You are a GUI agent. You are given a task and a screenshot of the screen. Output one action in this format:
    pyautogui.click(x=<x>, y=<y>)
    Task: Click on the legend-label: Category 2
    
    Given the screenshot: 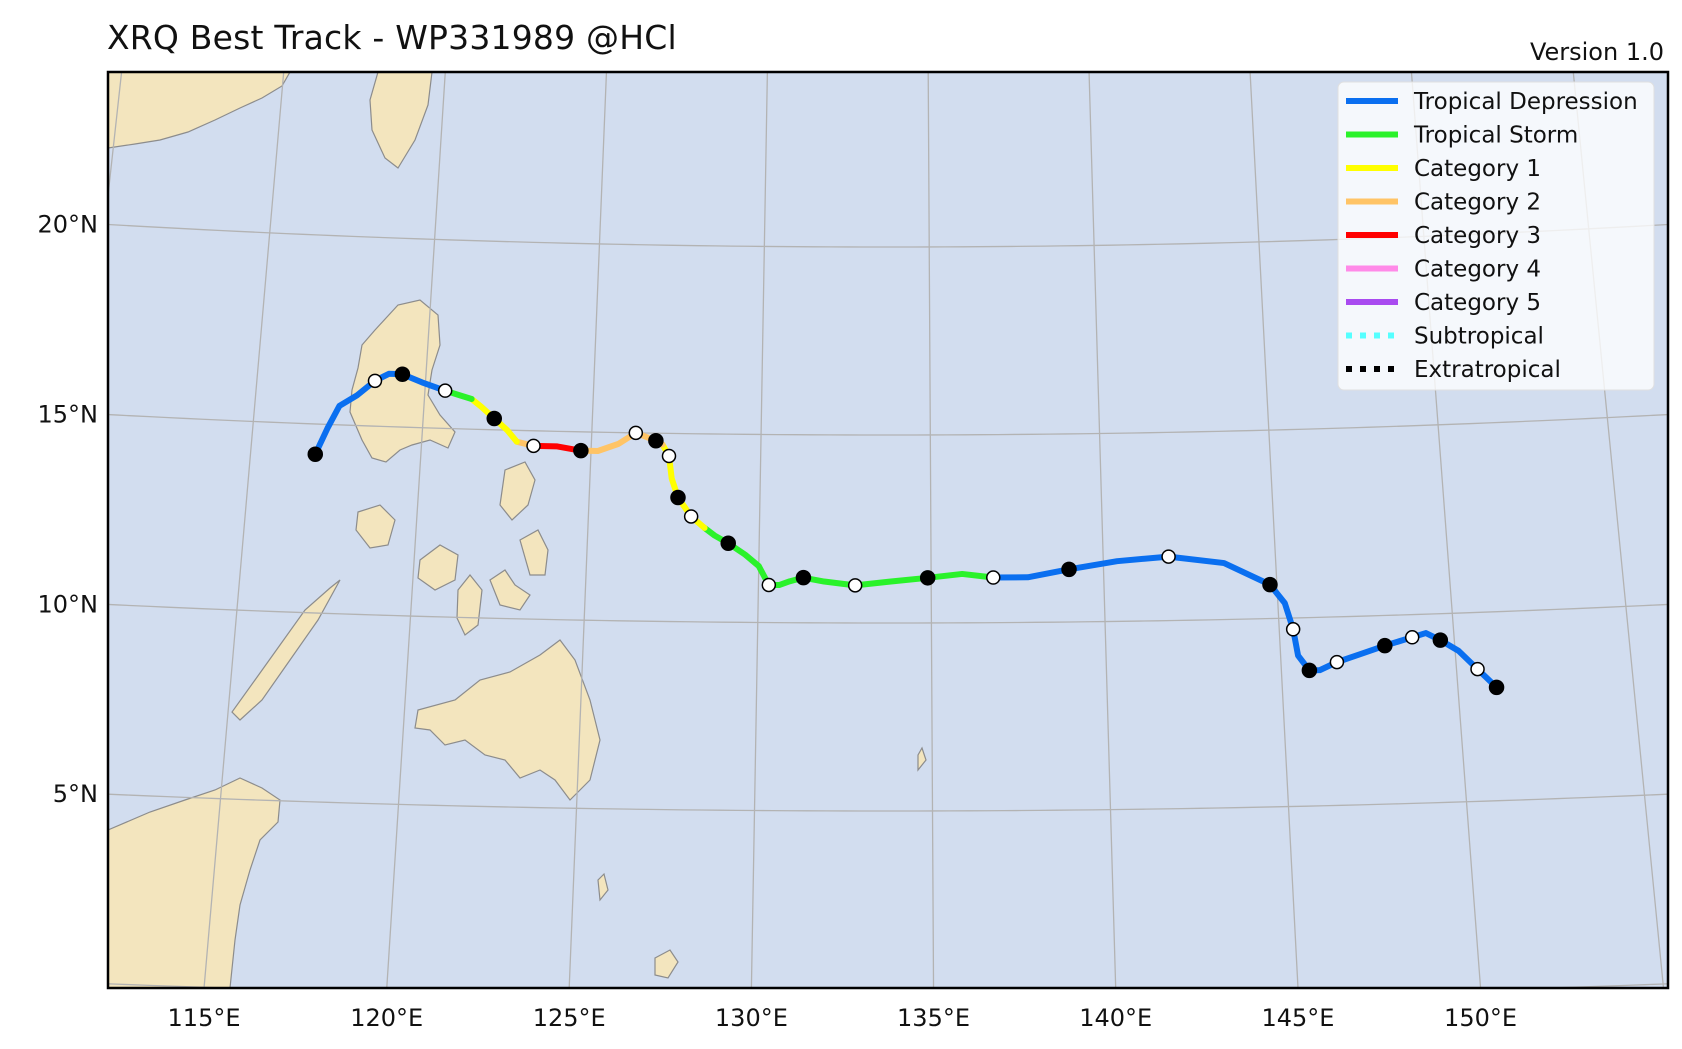 What is the action you would take?
    pyautogui.click(x=1477, y=203)
    